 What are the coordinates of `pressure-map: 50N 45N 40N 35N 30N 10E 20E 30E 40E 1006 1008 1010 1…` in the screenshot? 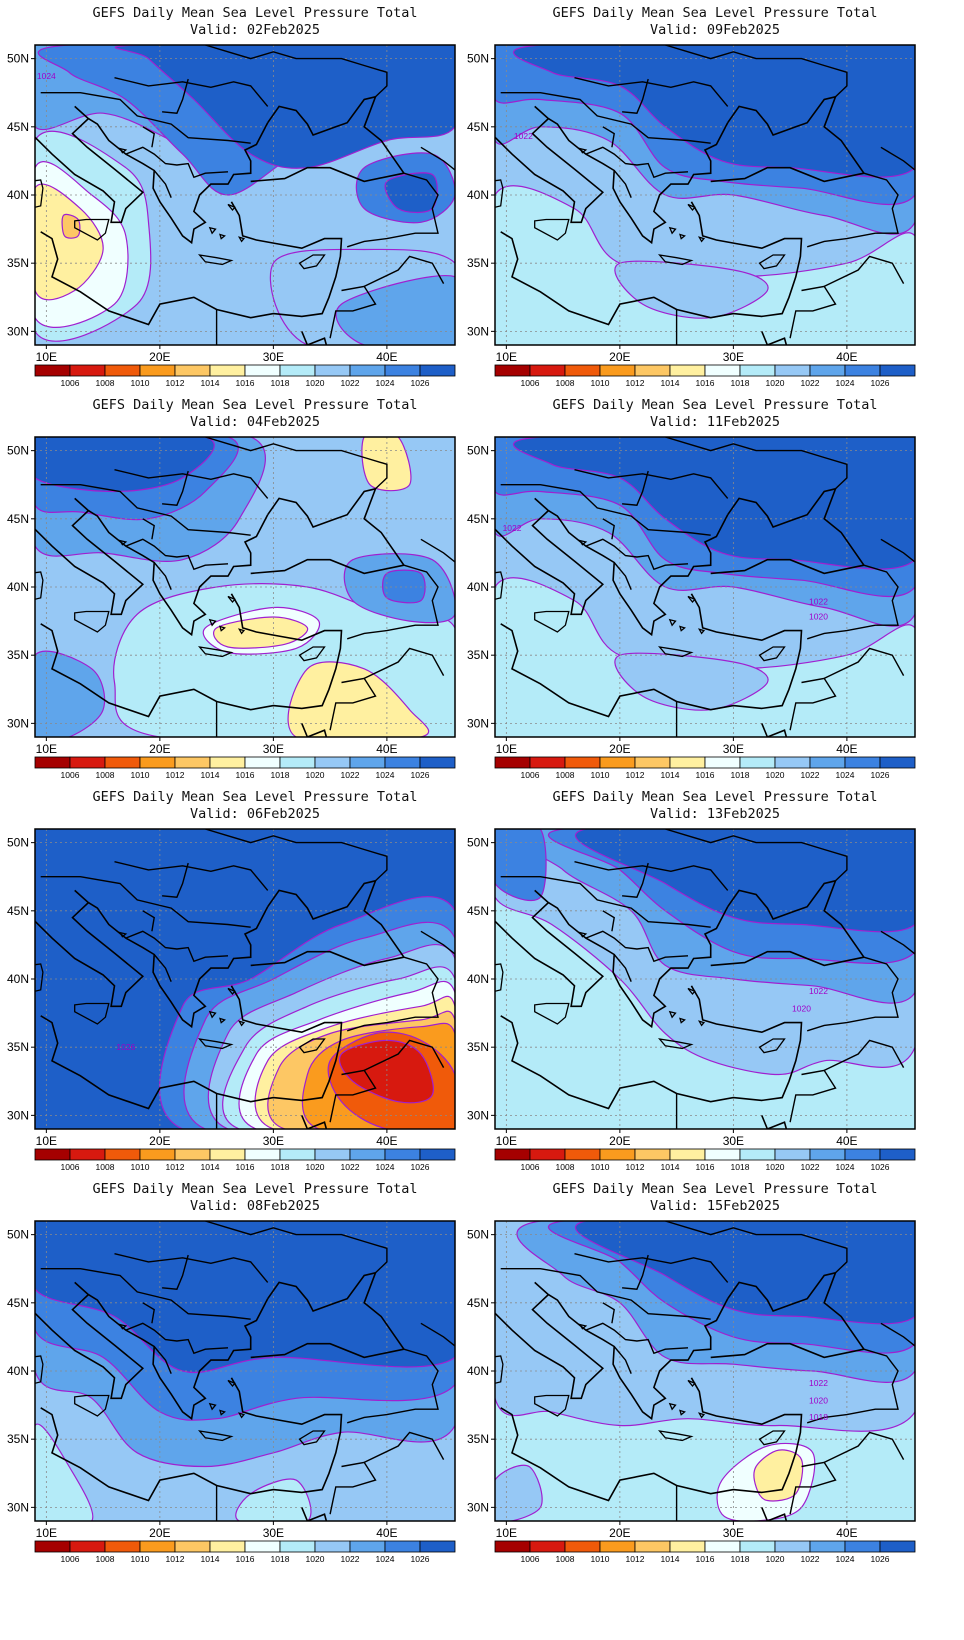 It's located at (231, 1392).